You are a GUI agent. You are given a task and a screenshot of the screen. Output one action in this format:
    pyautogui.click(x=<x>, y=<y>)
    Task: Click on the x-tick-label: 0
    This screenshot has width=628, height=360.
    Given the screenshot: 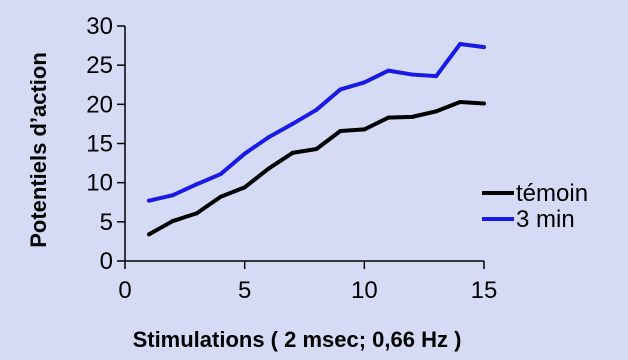 What is the action you would take?
    pyautogui.click(x=124, y=290)
    